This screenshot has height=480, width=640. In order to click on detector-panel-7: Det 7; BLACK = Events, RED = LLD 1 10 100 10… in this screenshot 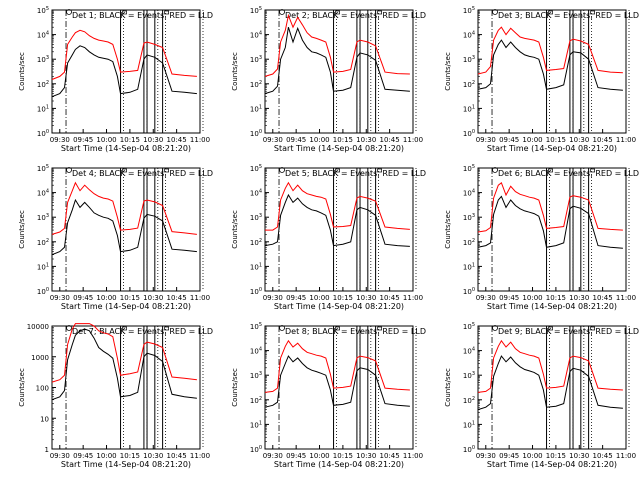, I will do `click(115, 396)`.